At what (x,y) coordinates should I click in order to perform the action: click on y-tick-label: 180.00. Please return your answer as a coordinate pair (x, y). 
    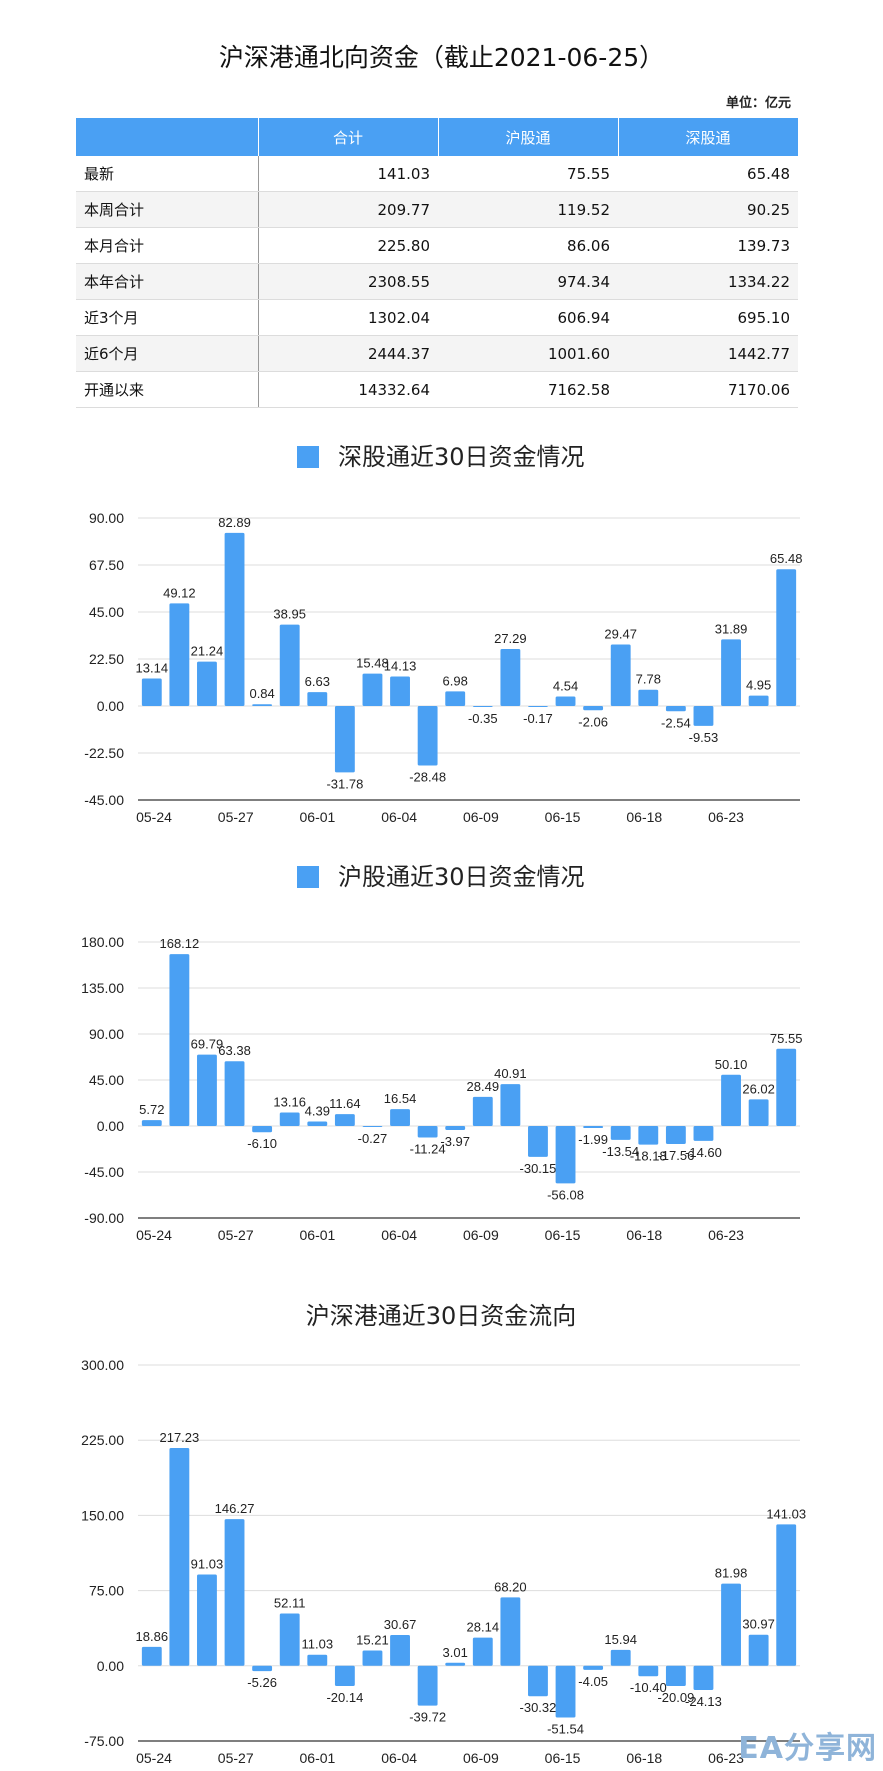
    Looking at the image, I should click on (102, 942).